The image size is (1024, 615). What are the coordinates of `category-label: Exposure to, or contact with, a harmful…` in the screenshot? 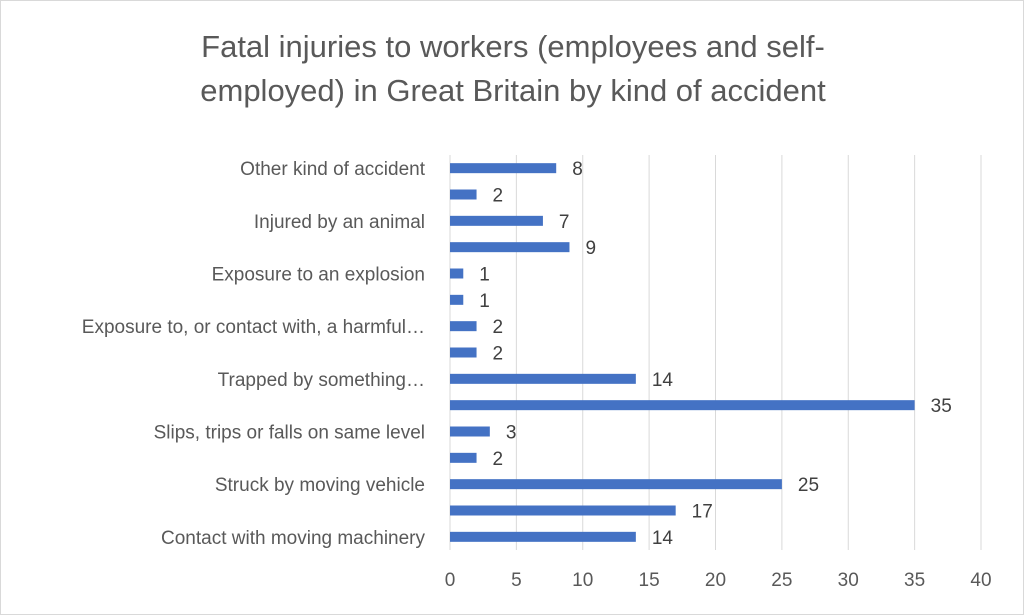 It's located at (253, 327).